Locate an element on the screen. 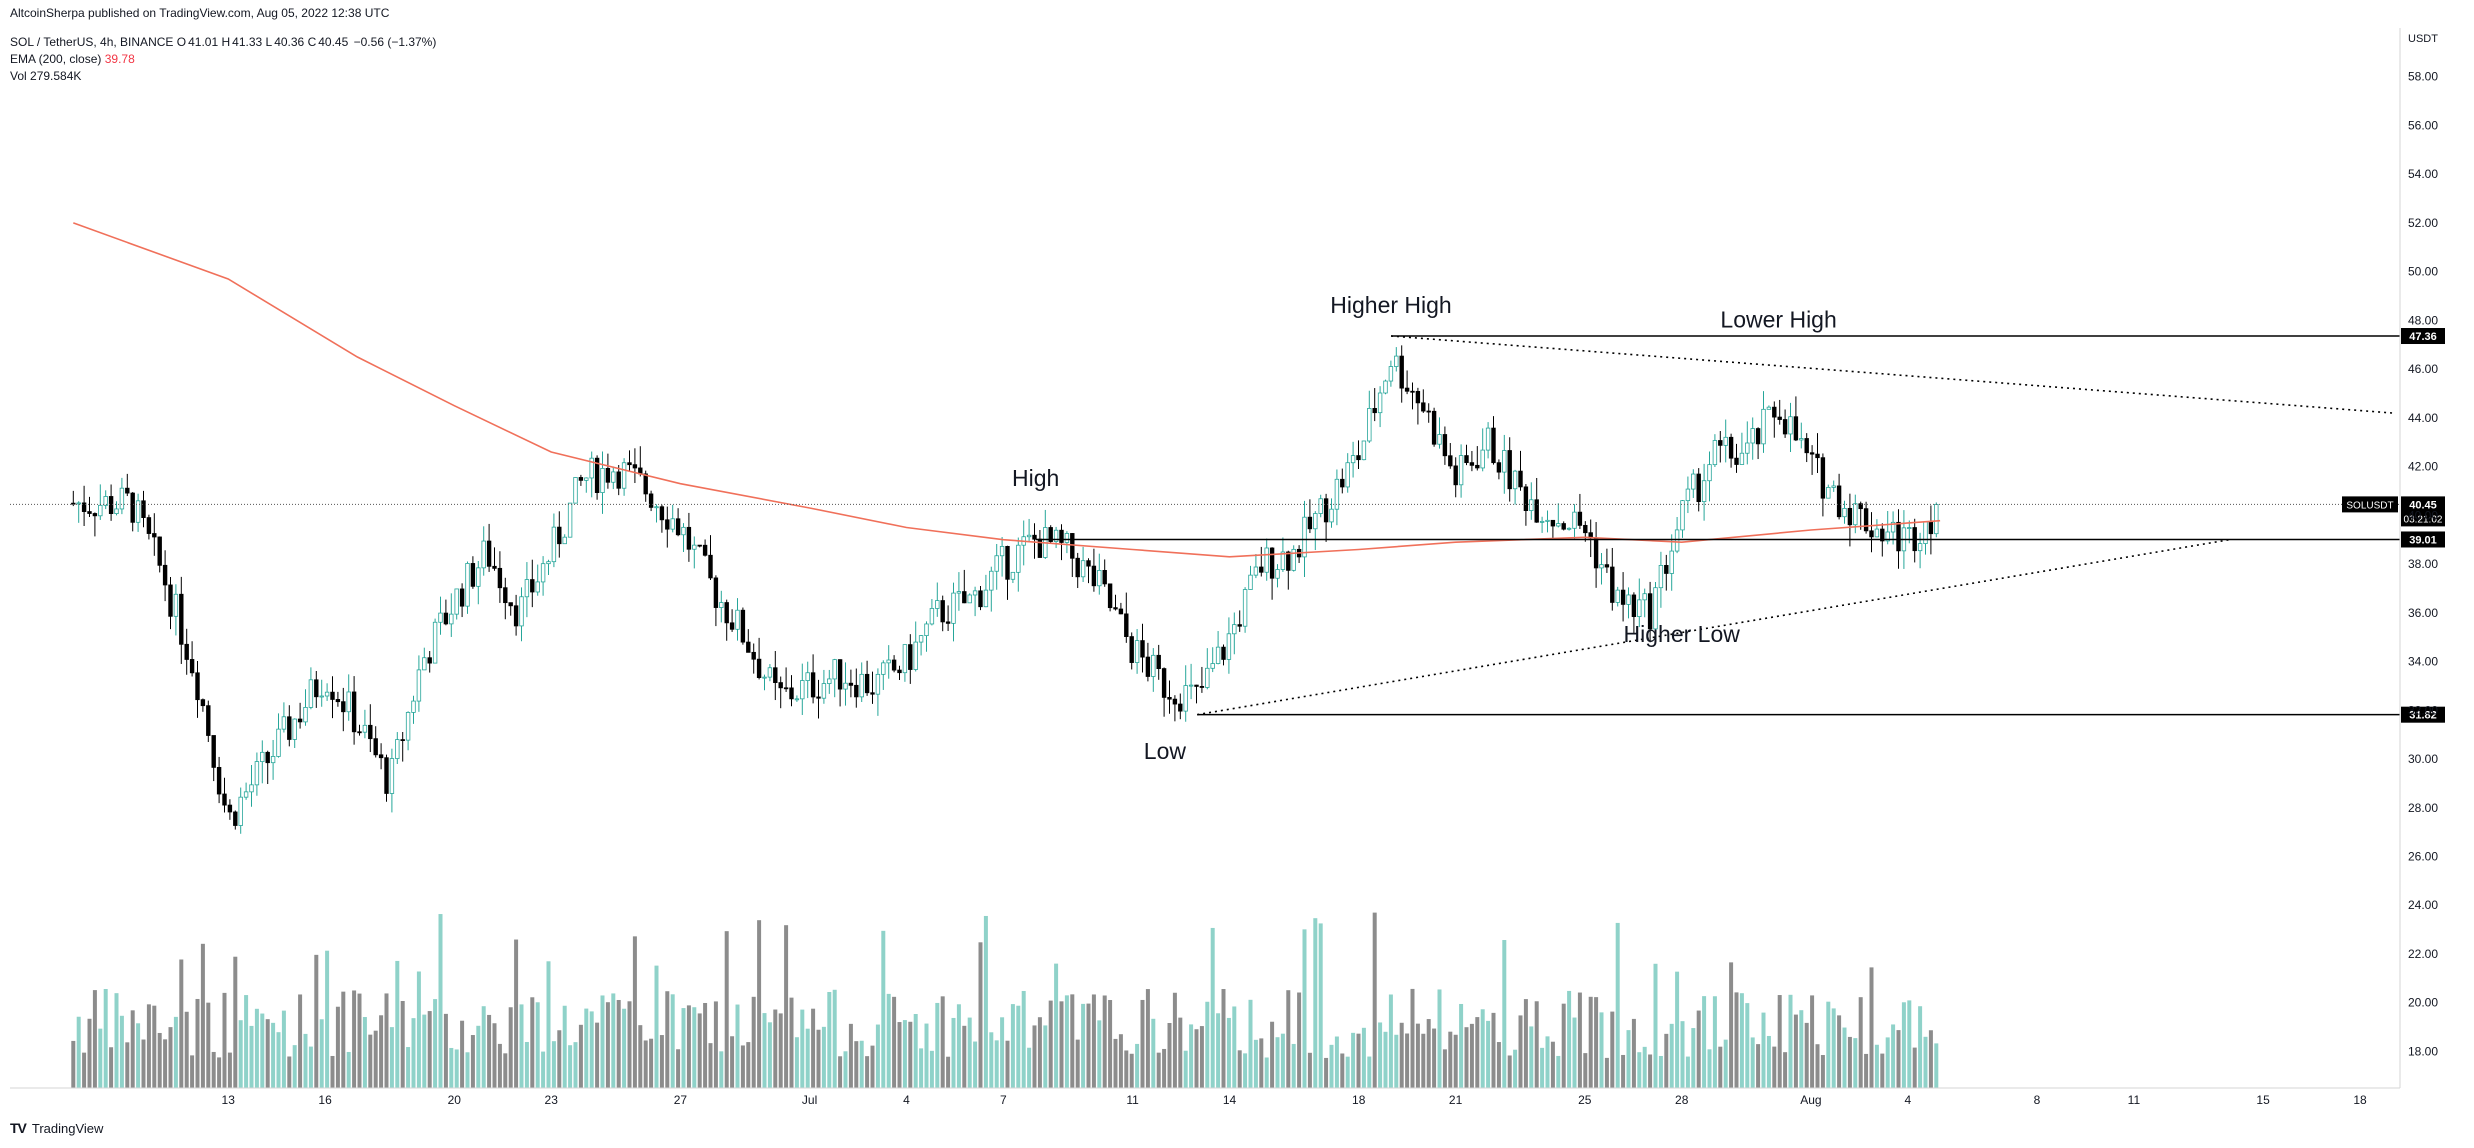 The image size is (2474, 1148). time-axis: 1316202327Jul47111418212528Aug4811151822 is located at coordinates (1348, 1100).